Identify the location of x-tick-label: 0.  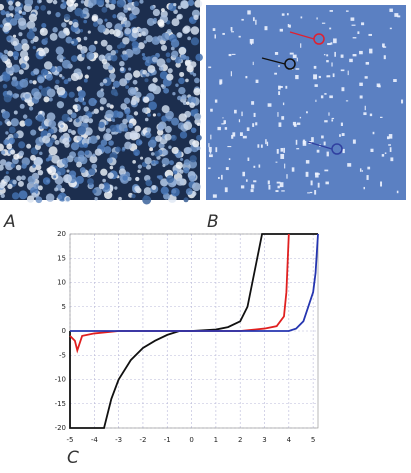
(191, 440).